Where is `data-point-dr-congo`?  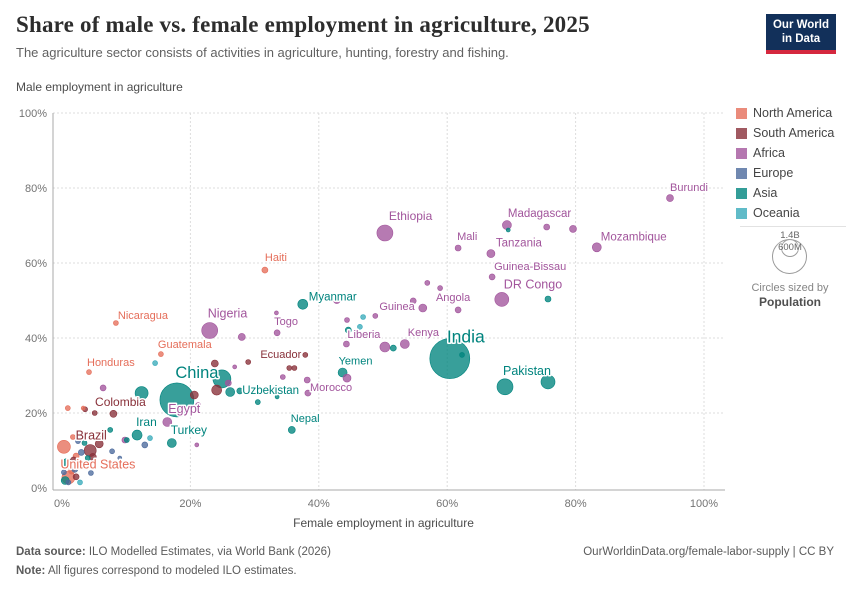
data-point-dr-congo is located at coordinates (502, 299).